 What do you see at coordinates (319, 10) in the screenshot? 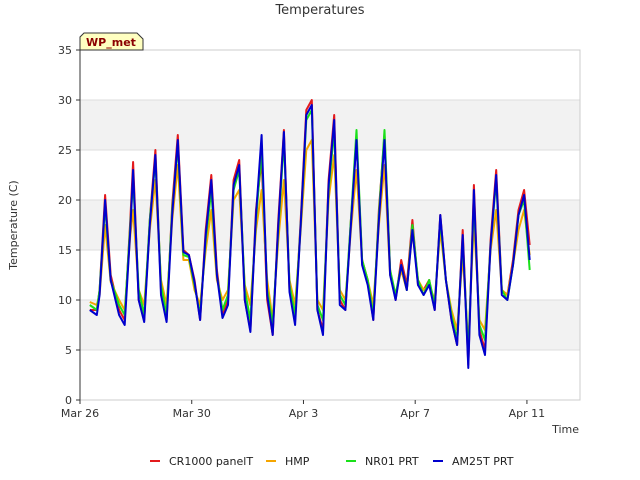
I see `chart-title: Temperatures` at bounding box center [319, 10].